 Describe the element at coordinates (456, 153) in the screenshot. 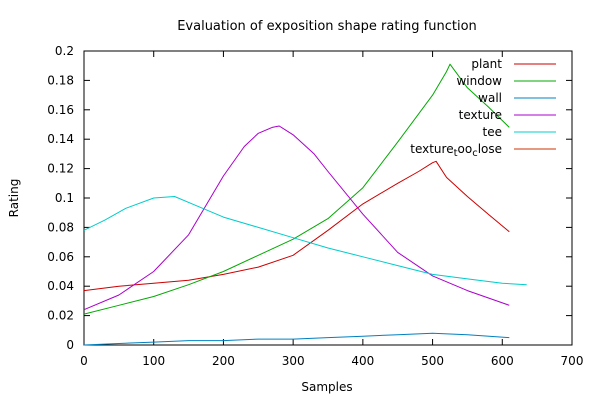

I see `legend-sub-t: t` at that location.